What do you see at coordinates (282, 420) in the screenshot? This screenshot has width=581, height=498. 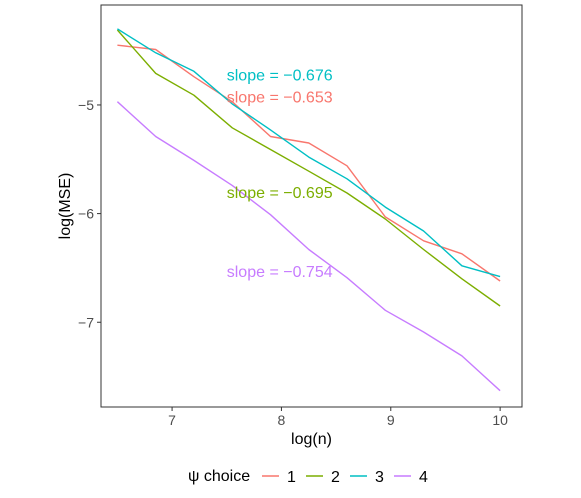 I see `x-tick-label: 8` at bounding box center [282, 420].